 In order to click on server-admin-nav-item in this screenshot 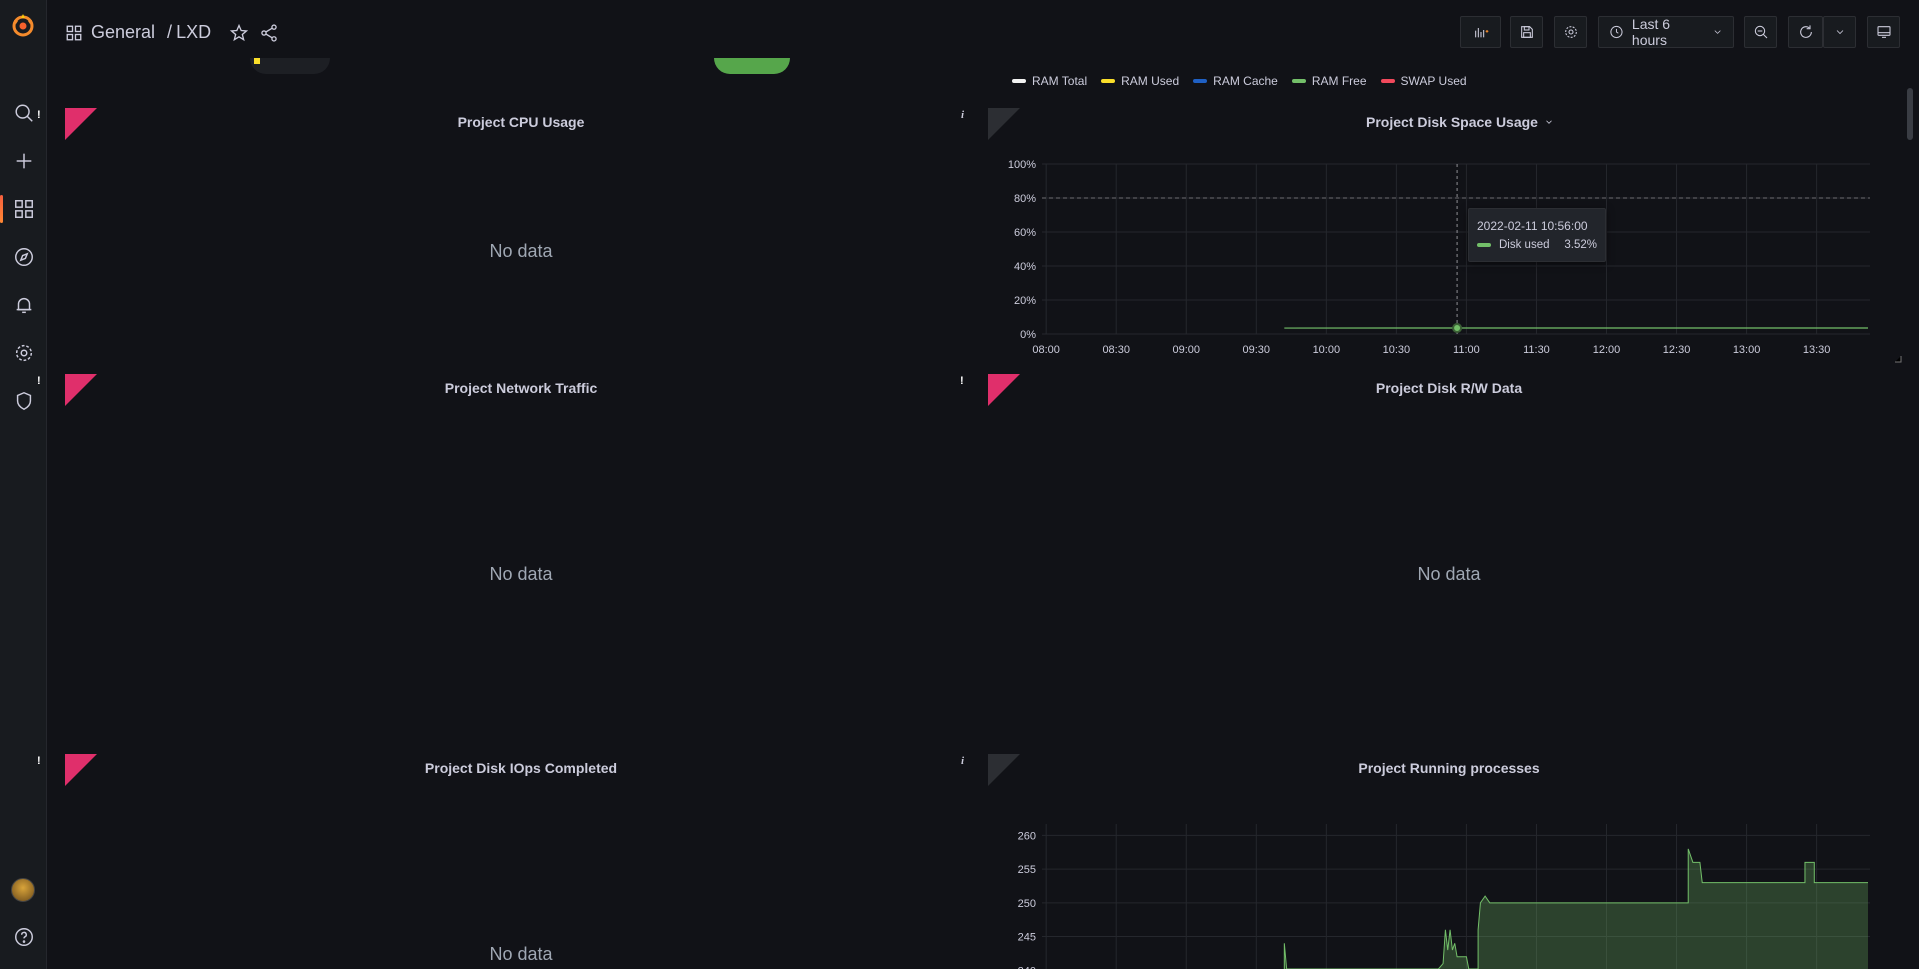, I will do `click(23, 401)`.